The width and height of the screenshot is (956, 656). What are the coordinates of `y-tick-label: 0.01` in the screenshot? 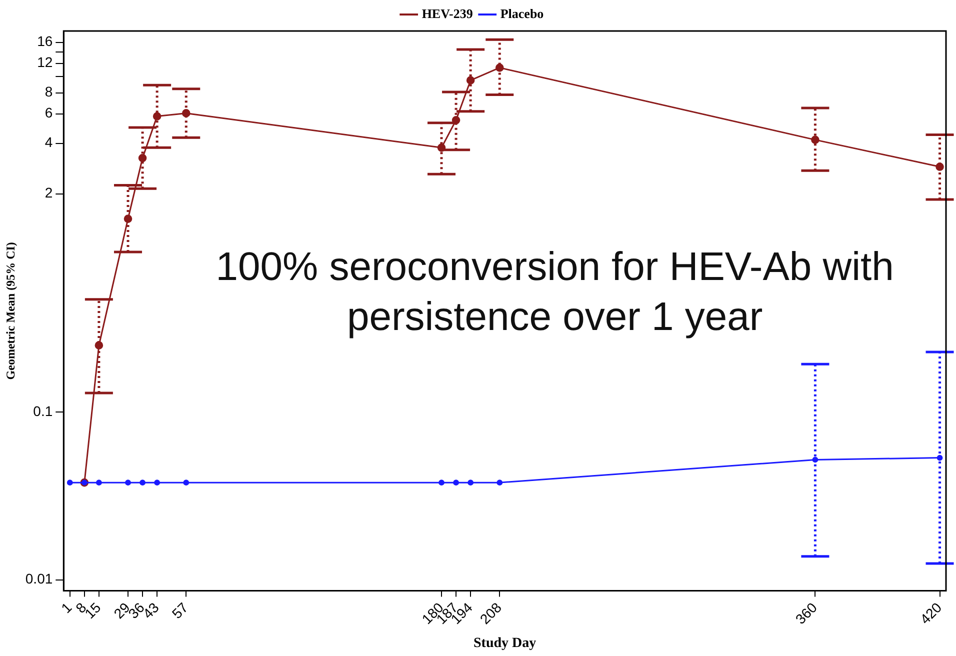 It's located at (39, 578).